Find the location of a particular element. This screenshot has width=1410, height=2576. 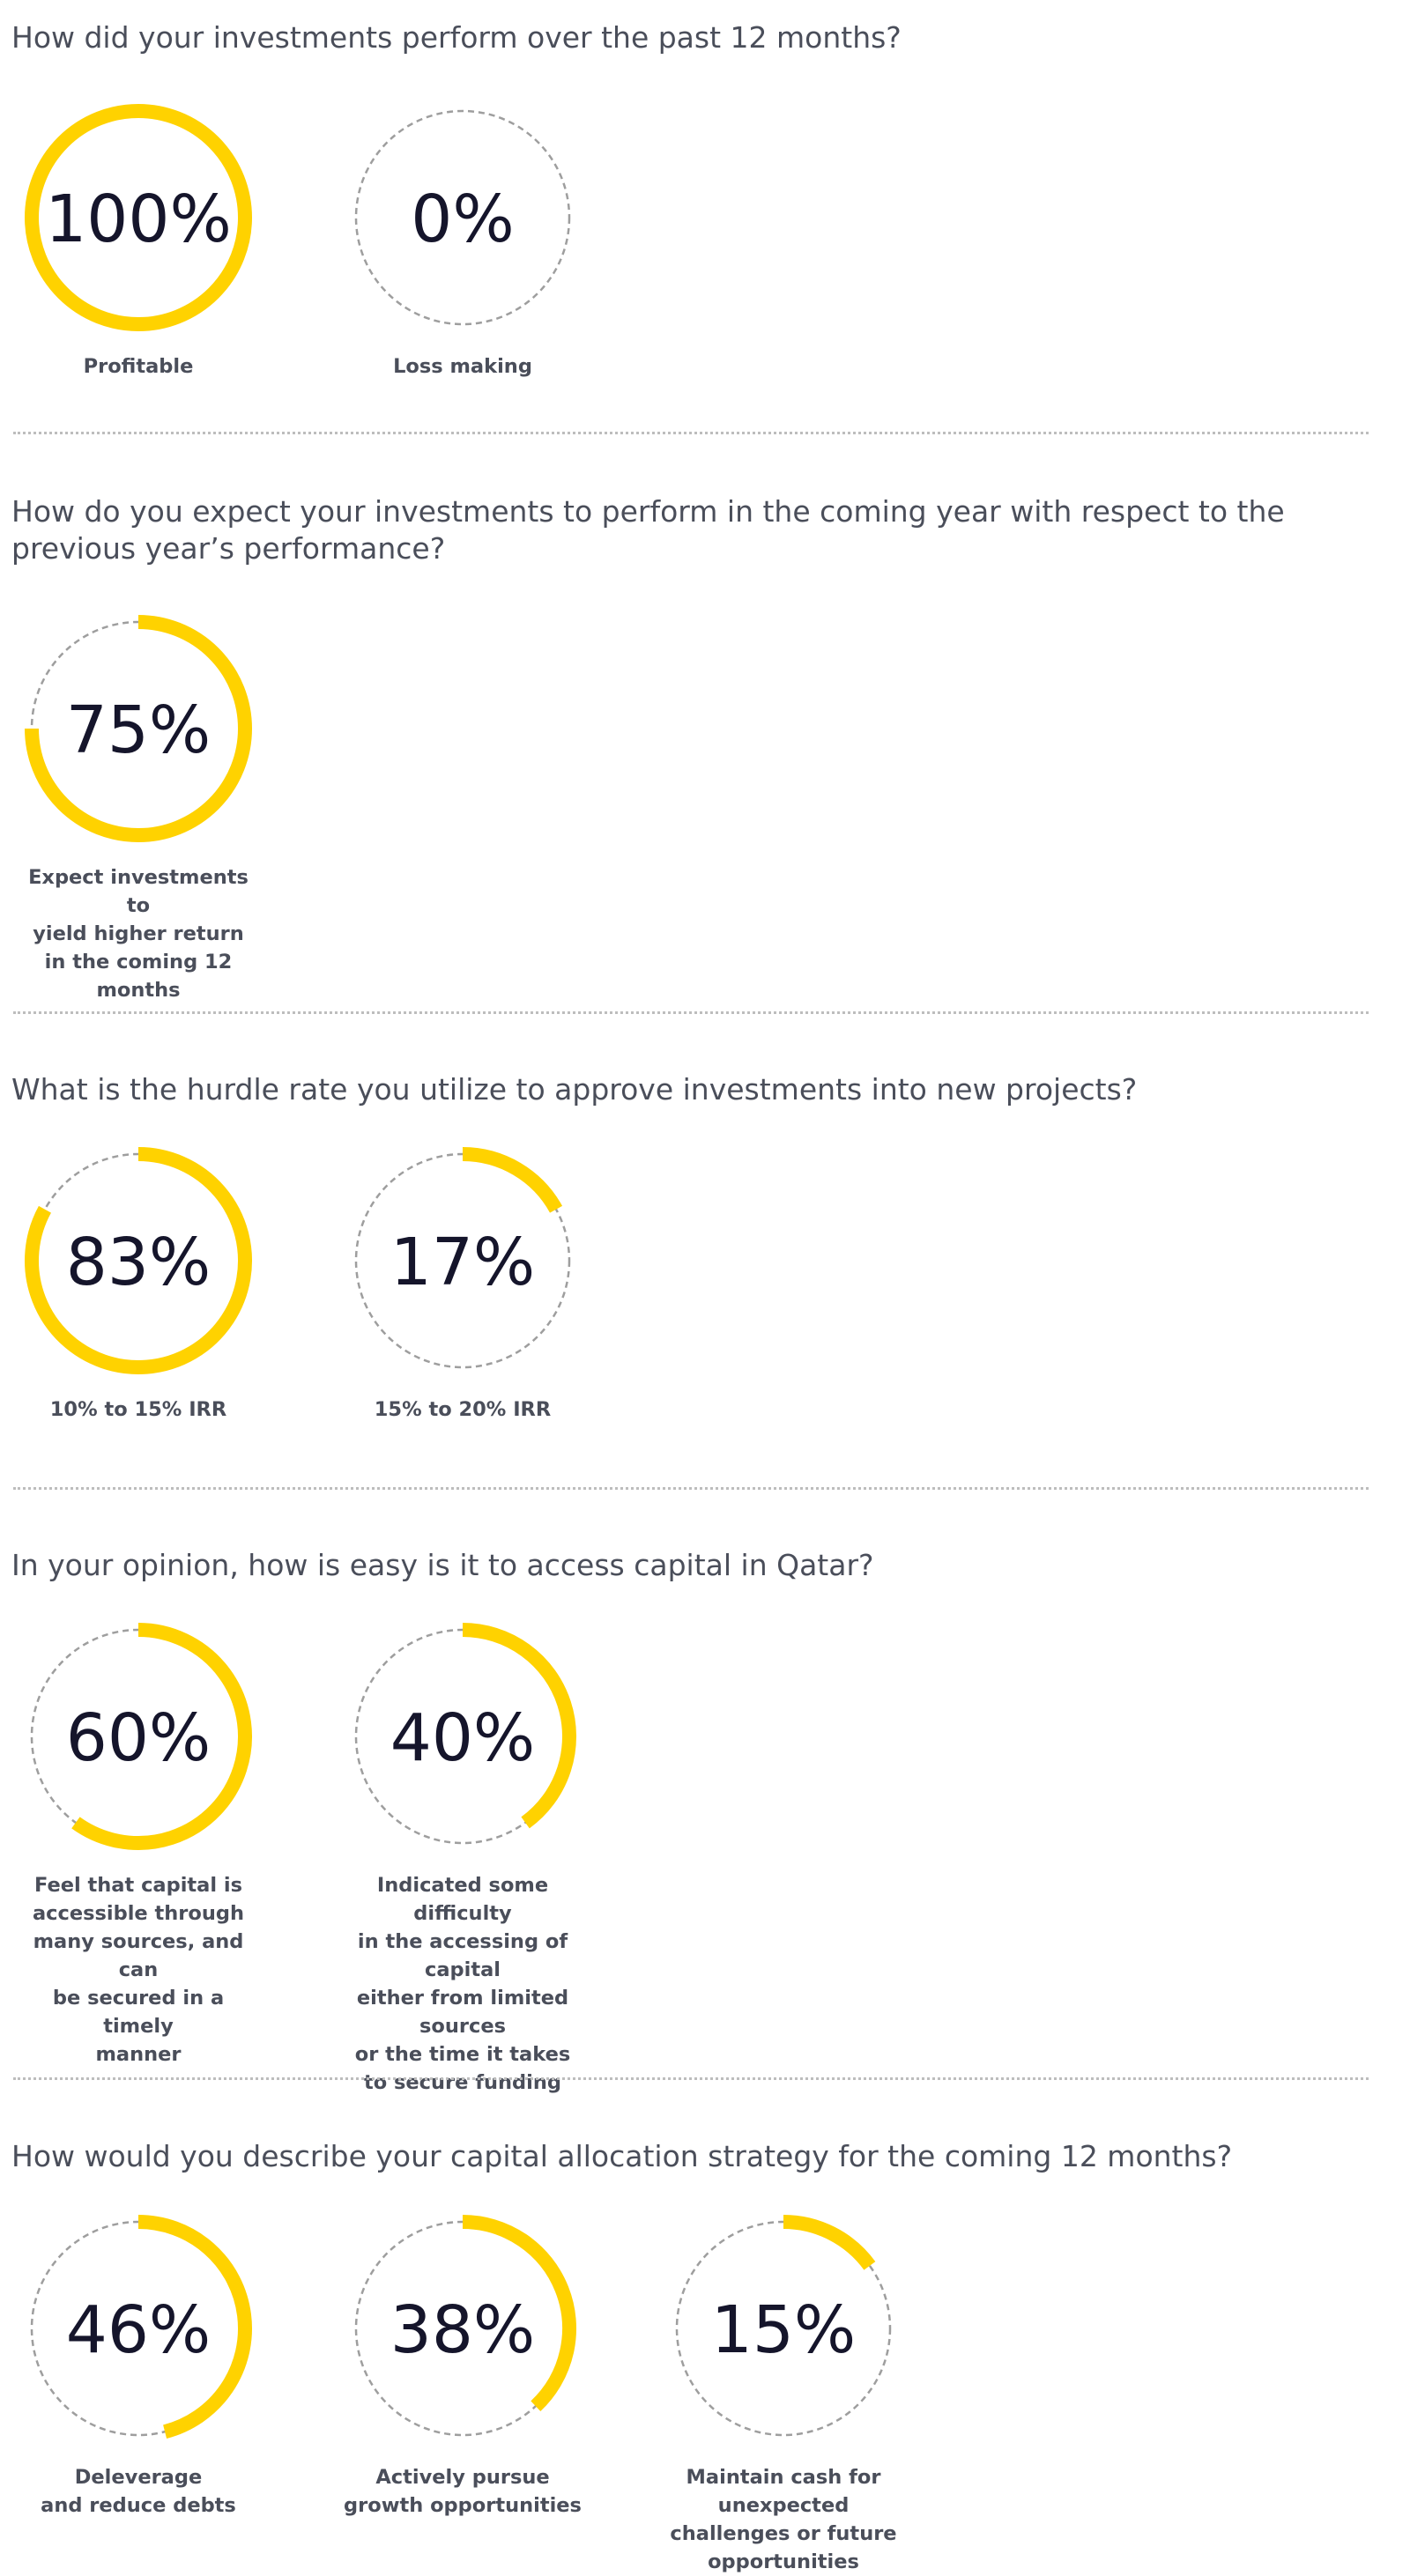

percentage-value: 60% is located at coordinates (138, 1738).